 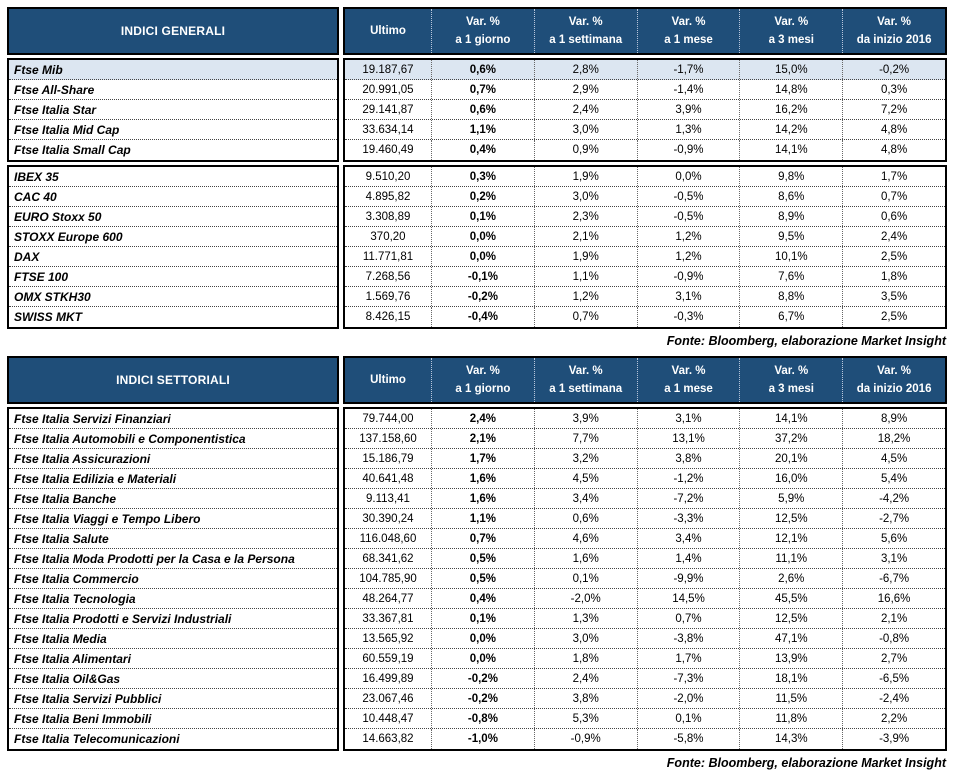 I want to click on cell-var: -1,0%, so click(x=482, y=739).